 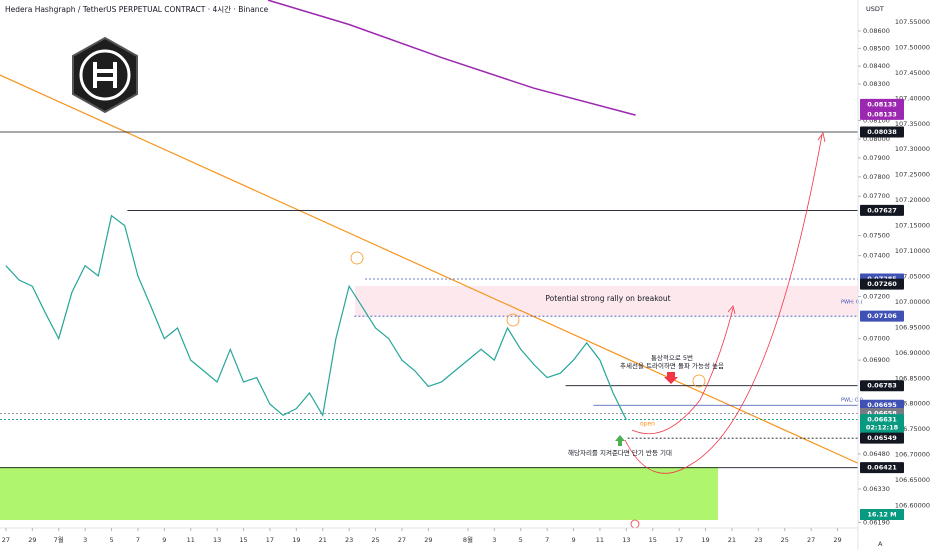 What do you see at coordinates (876, 339) in the screenshot?
I see `y-tick-label: 0.07000` at bounding box center [876, 339].